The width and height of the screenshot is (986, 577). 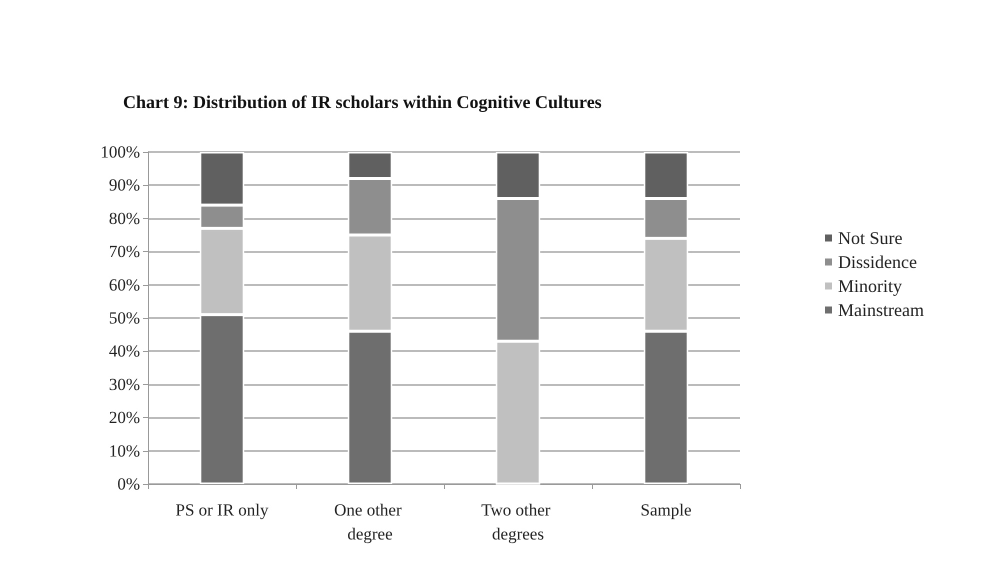 I want to click on y-tick-label: 90%, so click(x=124, y=185).